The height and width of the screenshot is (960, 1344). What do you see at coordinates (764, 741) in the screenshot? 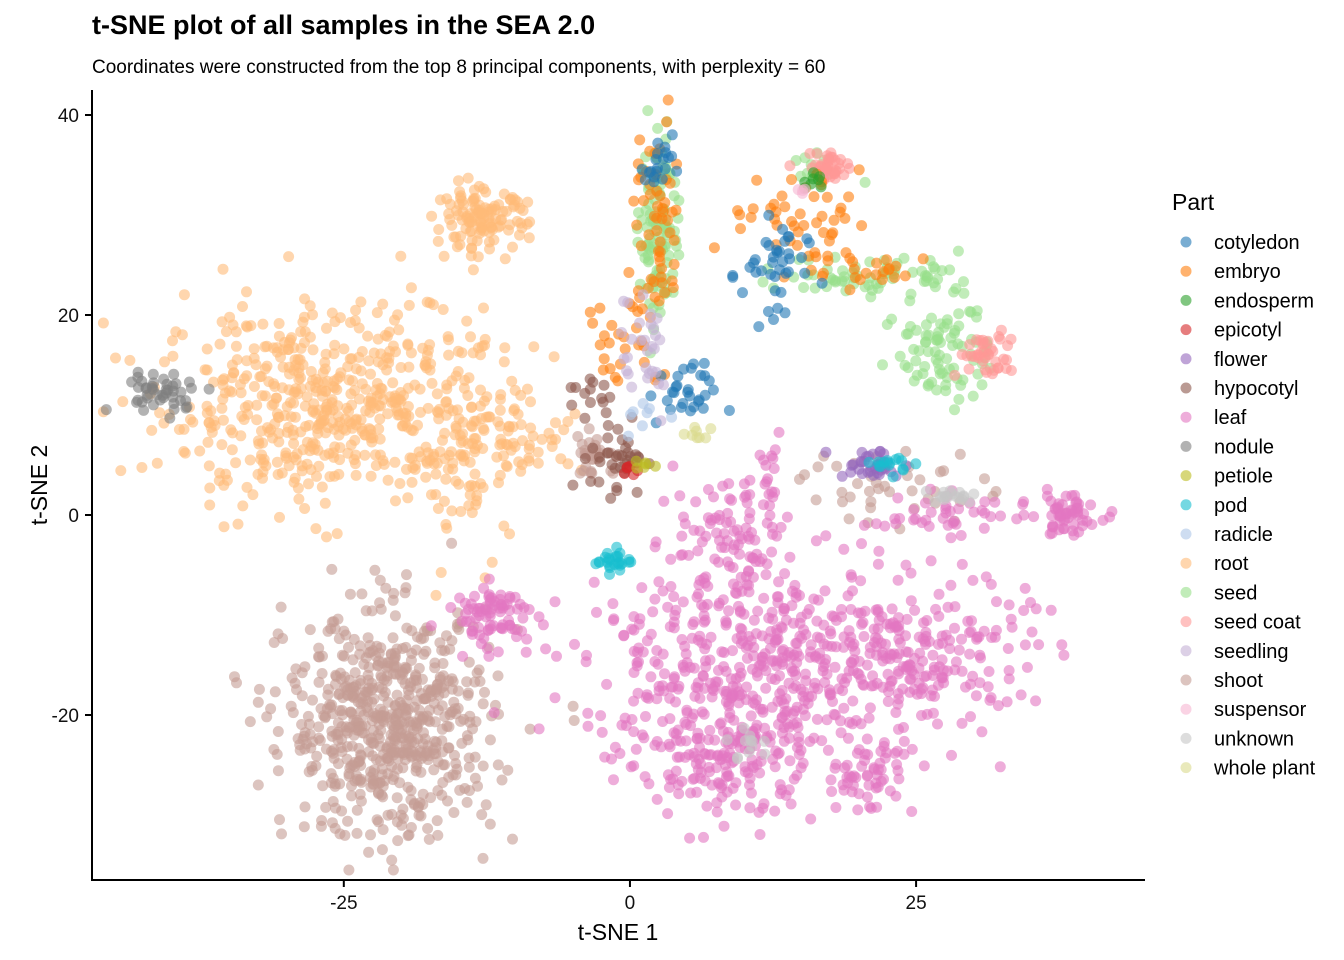
I see `point-unknown` at bounding box center [764, 741].